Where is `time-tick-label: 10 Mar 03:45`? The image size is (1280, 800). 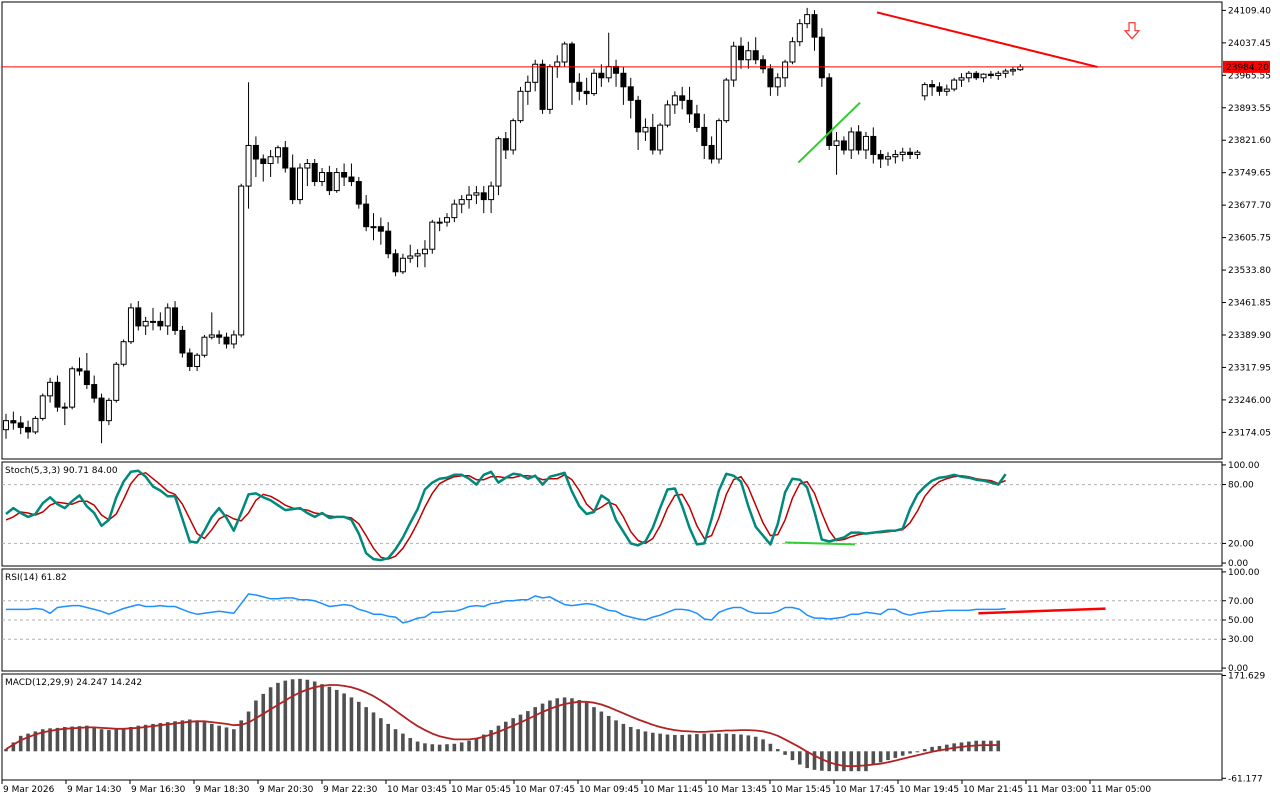
time-tick-label: 10 Mar 03:45 is located at coordinates (417, 790).